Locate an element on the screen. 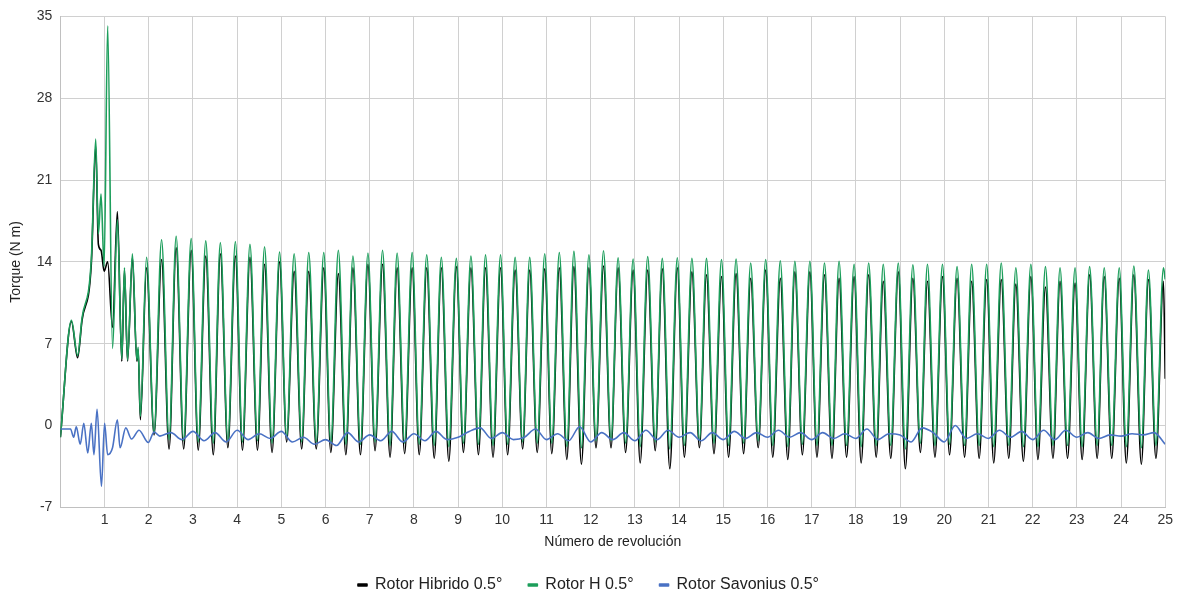  x-tick-label: 11 is located at coordinates (546, 518).